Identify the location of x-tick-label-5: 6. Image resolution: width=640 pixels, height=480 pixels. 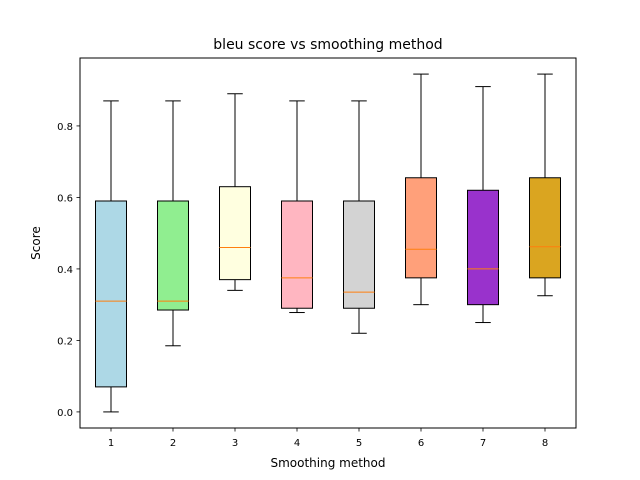
(421, 443).